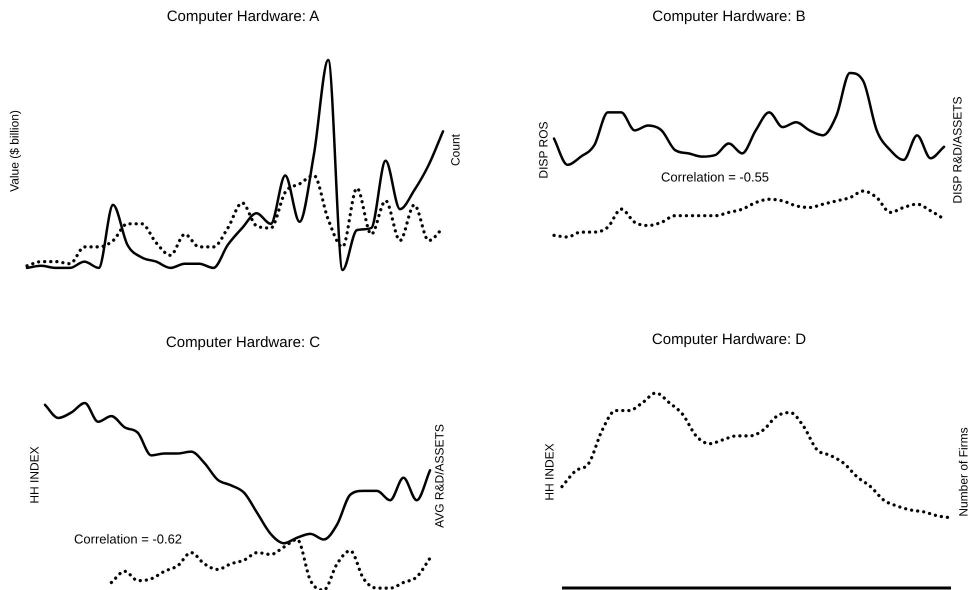  I want to click on y2-axis-title: AVG R&D/ASSETS, so click(439, 476).